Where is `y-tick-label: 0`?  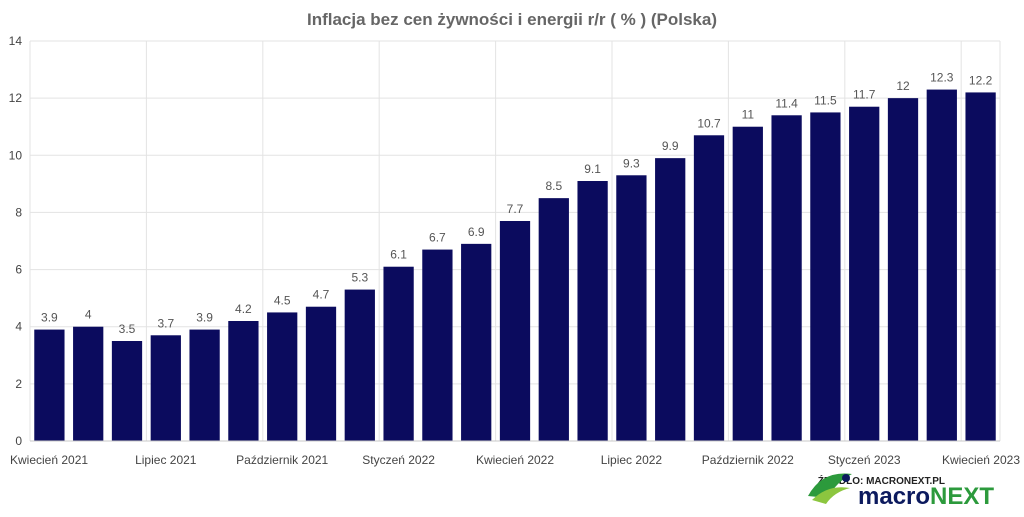
y-tick-label: 0 is located at coordinates (18, 441).